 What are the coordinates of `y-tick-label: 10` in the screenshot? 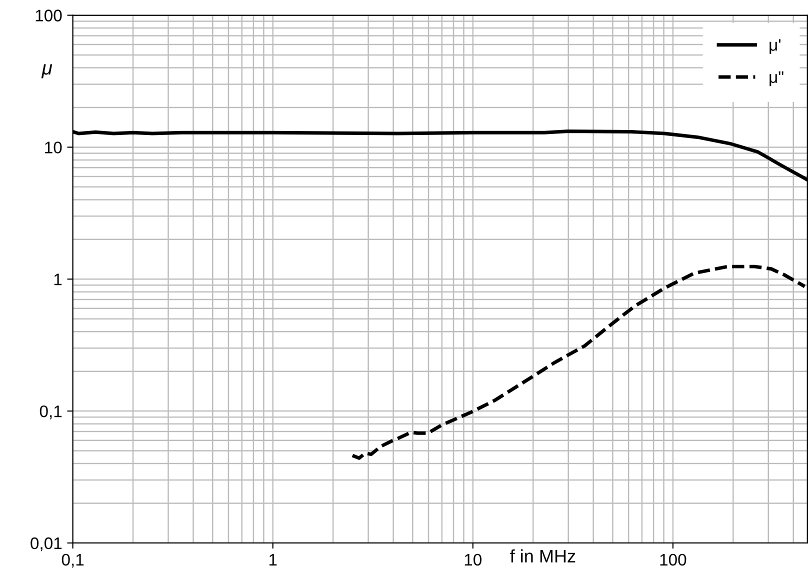 It's located at (53, 148).